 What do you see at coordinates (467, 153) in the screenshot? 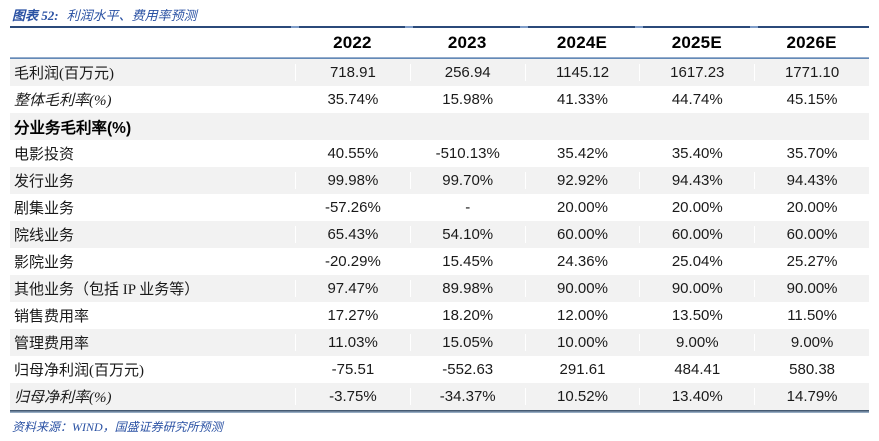
I see `table-cell: -510.13%` at bounding box center [467, 153].